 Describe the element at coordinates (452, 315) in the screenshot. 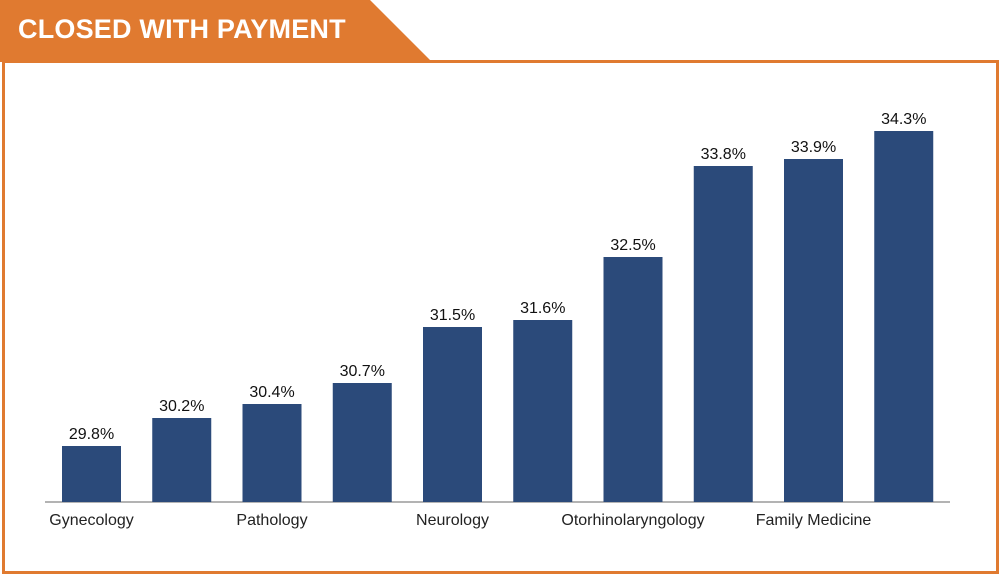

I see `data-label-4: 31.5%` at that location.